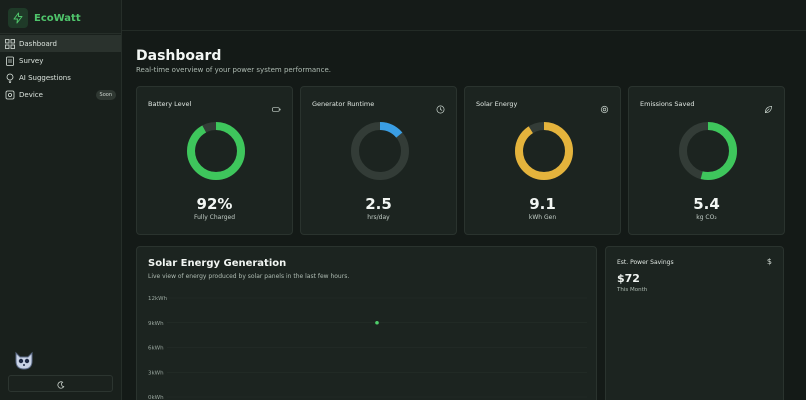 The image size is (806, 400). I want to click on power-savings-panel: Est. Power Savings $ $72 This Month, so click(694, 323).